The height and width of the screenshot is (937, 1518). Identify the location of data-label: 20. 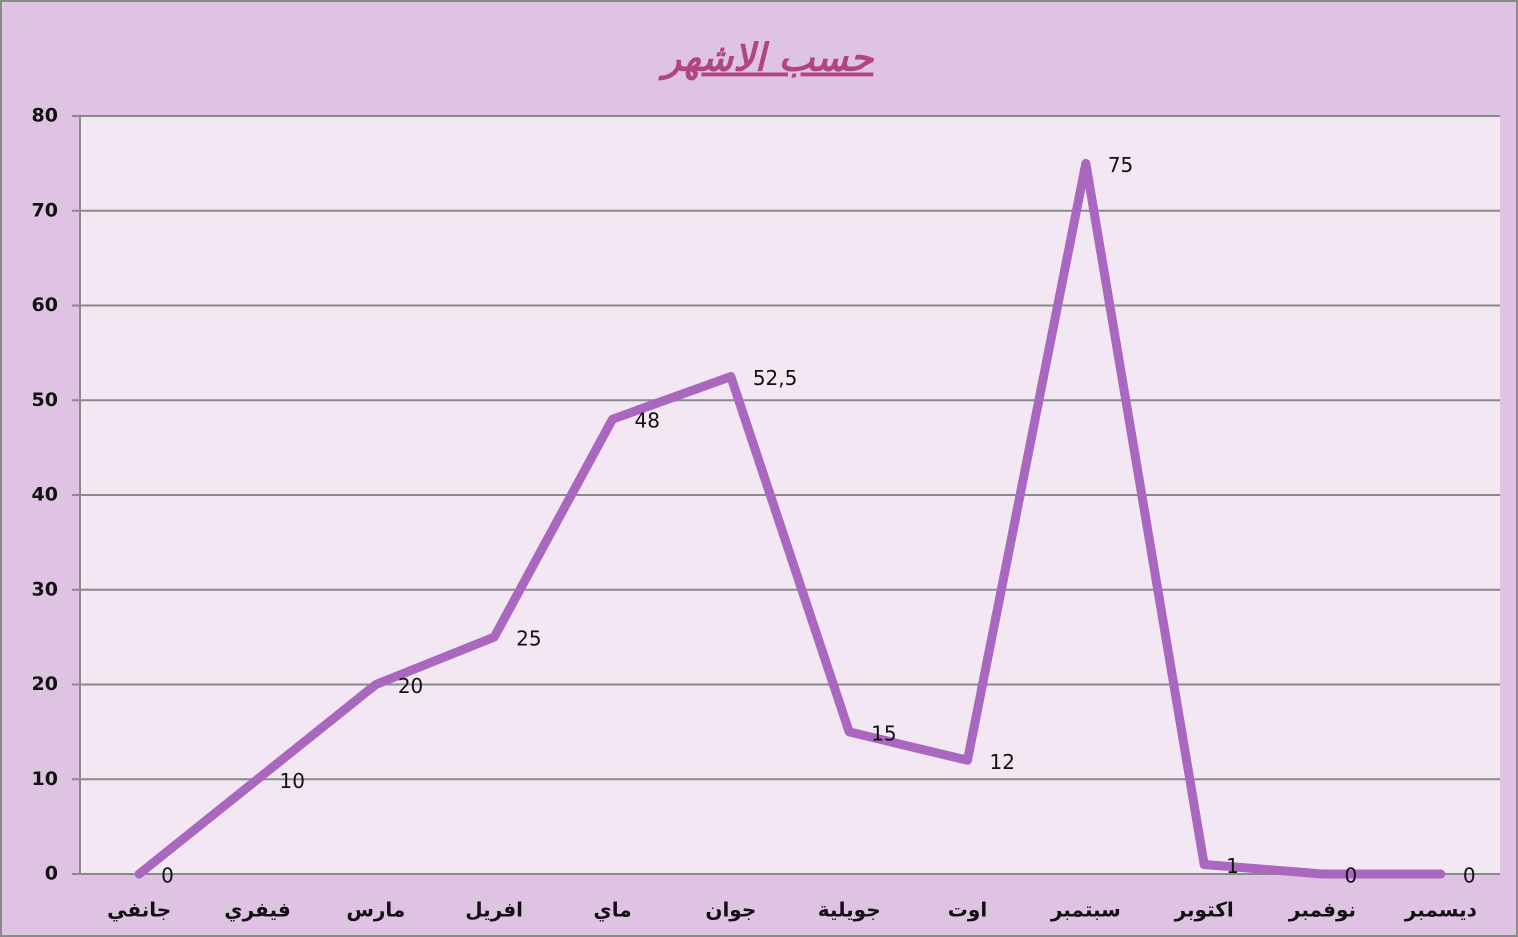
(410, 686).